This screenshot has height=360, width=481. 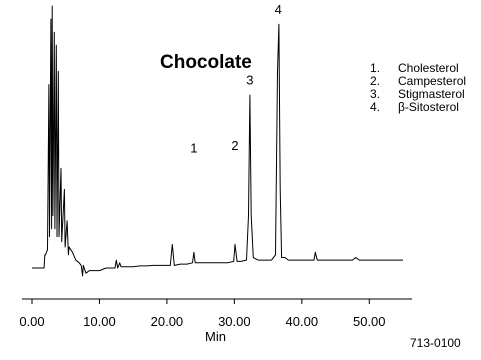 What do you see at coordinates (375, 81) in the screenshot?
I see `legend-item-number: 2.` at bounding box center [375, 81].